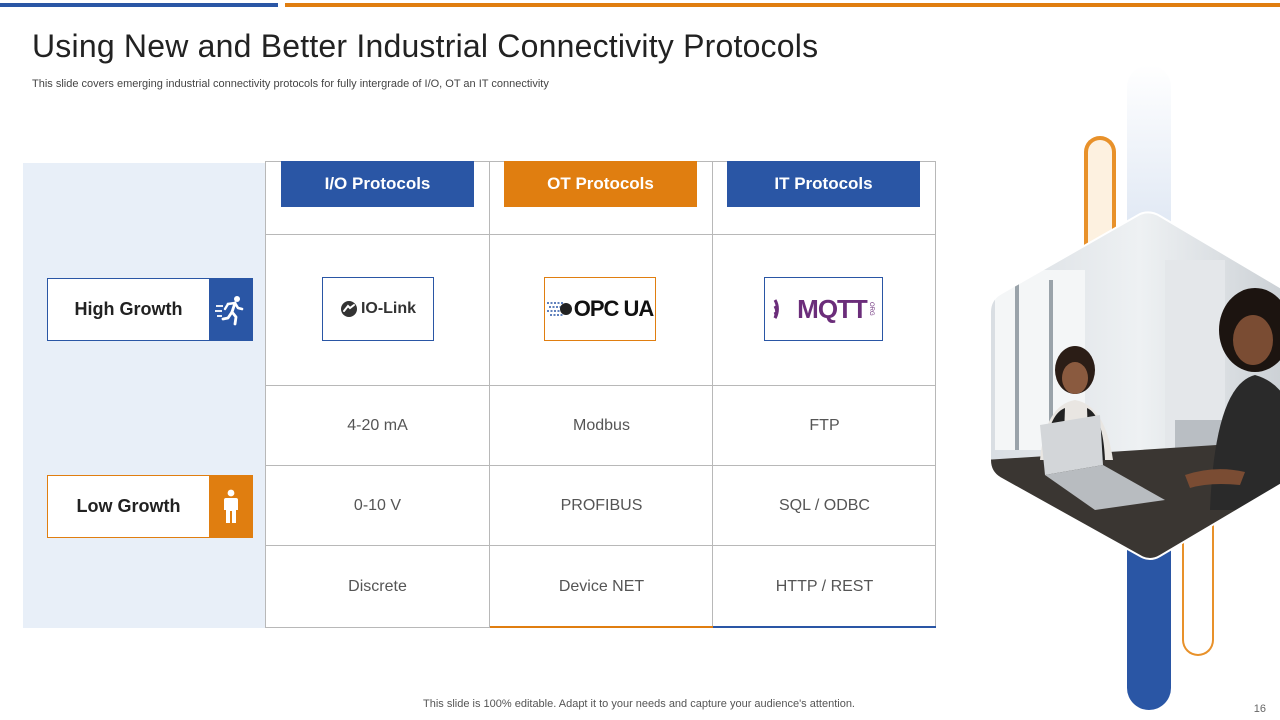 The width and height of the screenshot is (1280, 720). Describe the element at coordinates (128, 309) in the screenshot. I see `high-growth-label: High Growth` at that location.